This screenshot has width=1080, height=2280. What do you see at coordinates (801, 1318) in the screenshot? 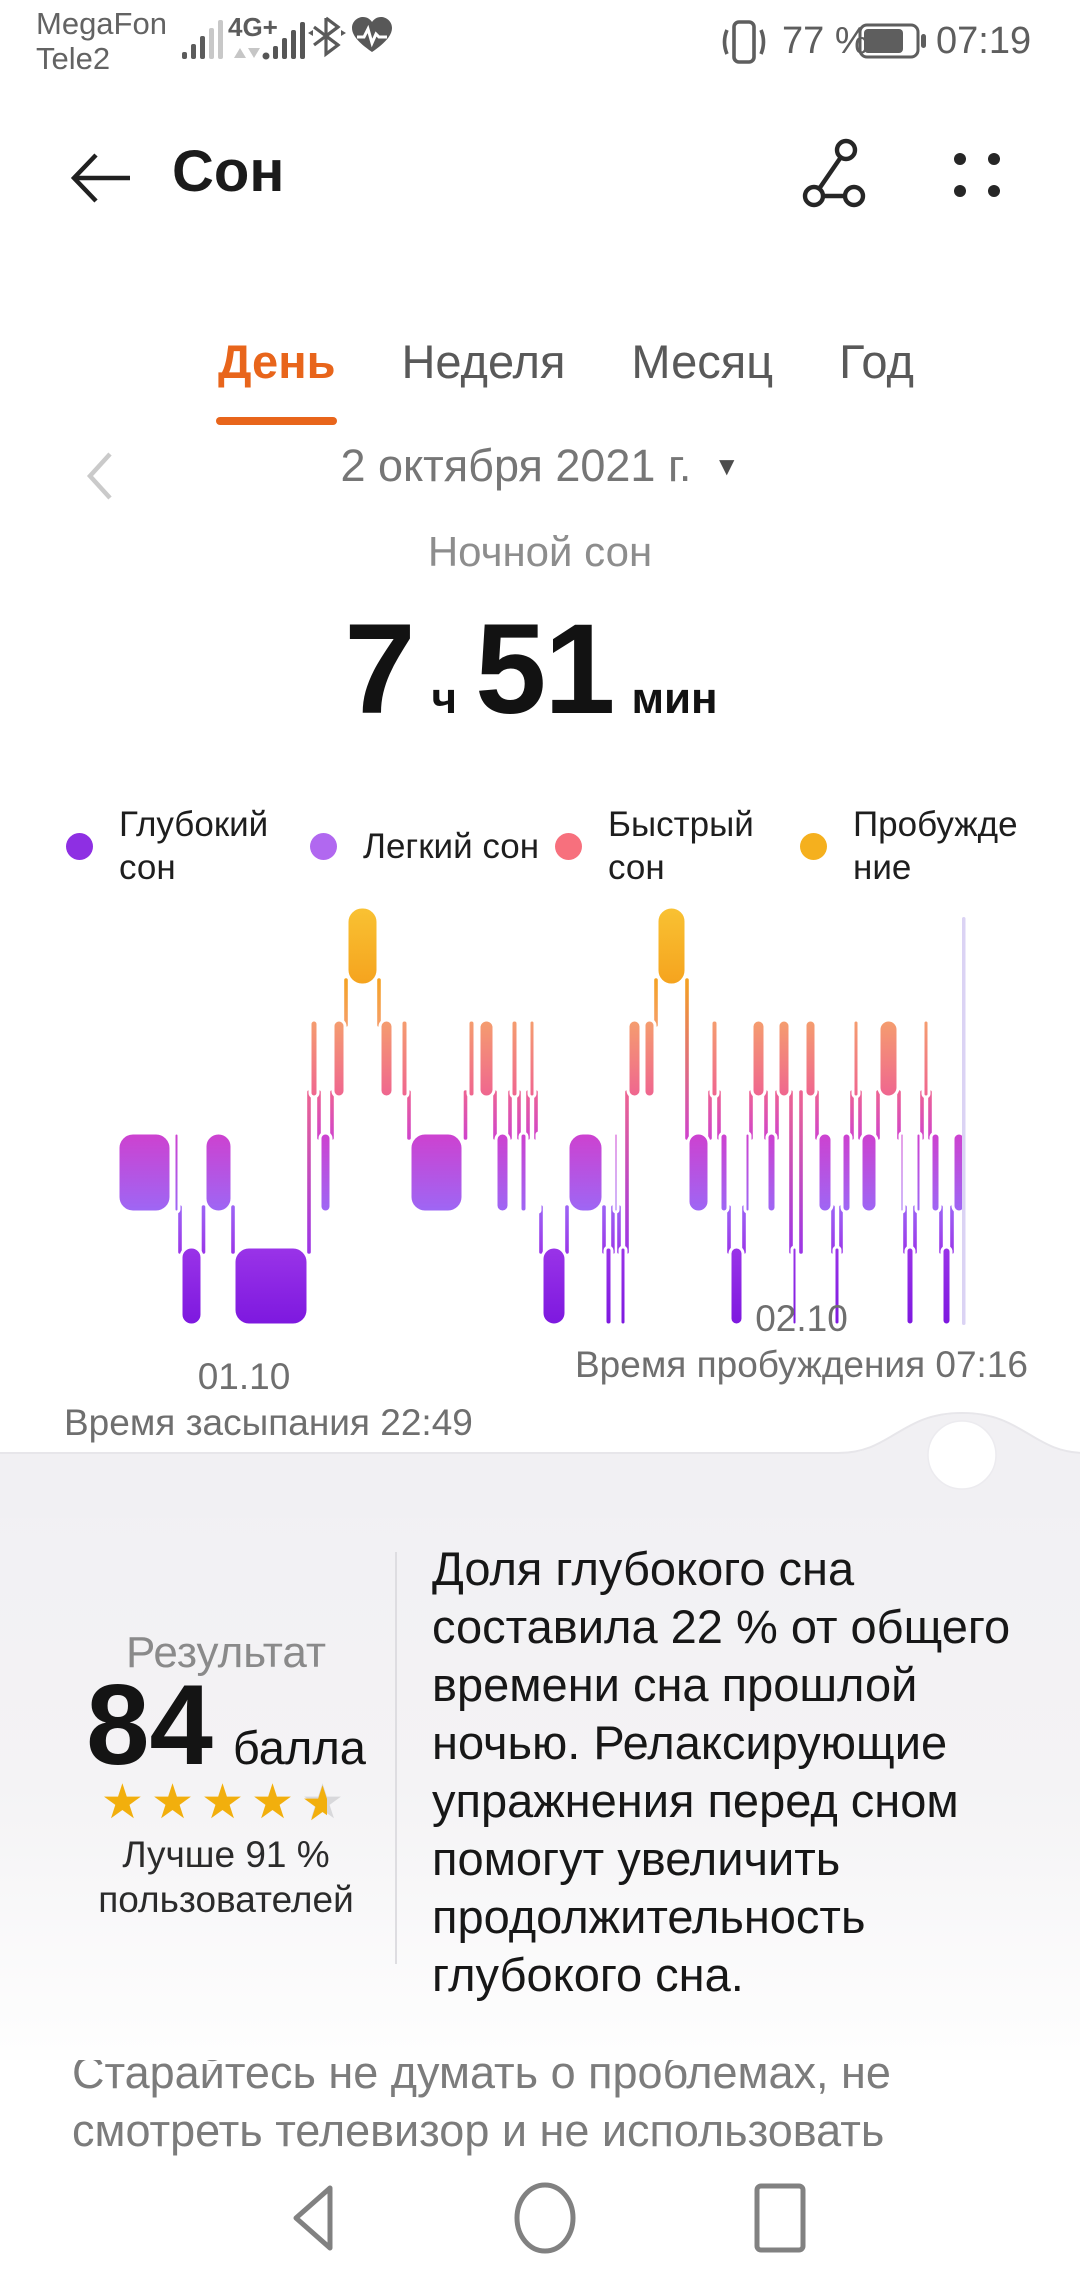
I see `wake-date: 02.10` at bounding box center [801, 1318].